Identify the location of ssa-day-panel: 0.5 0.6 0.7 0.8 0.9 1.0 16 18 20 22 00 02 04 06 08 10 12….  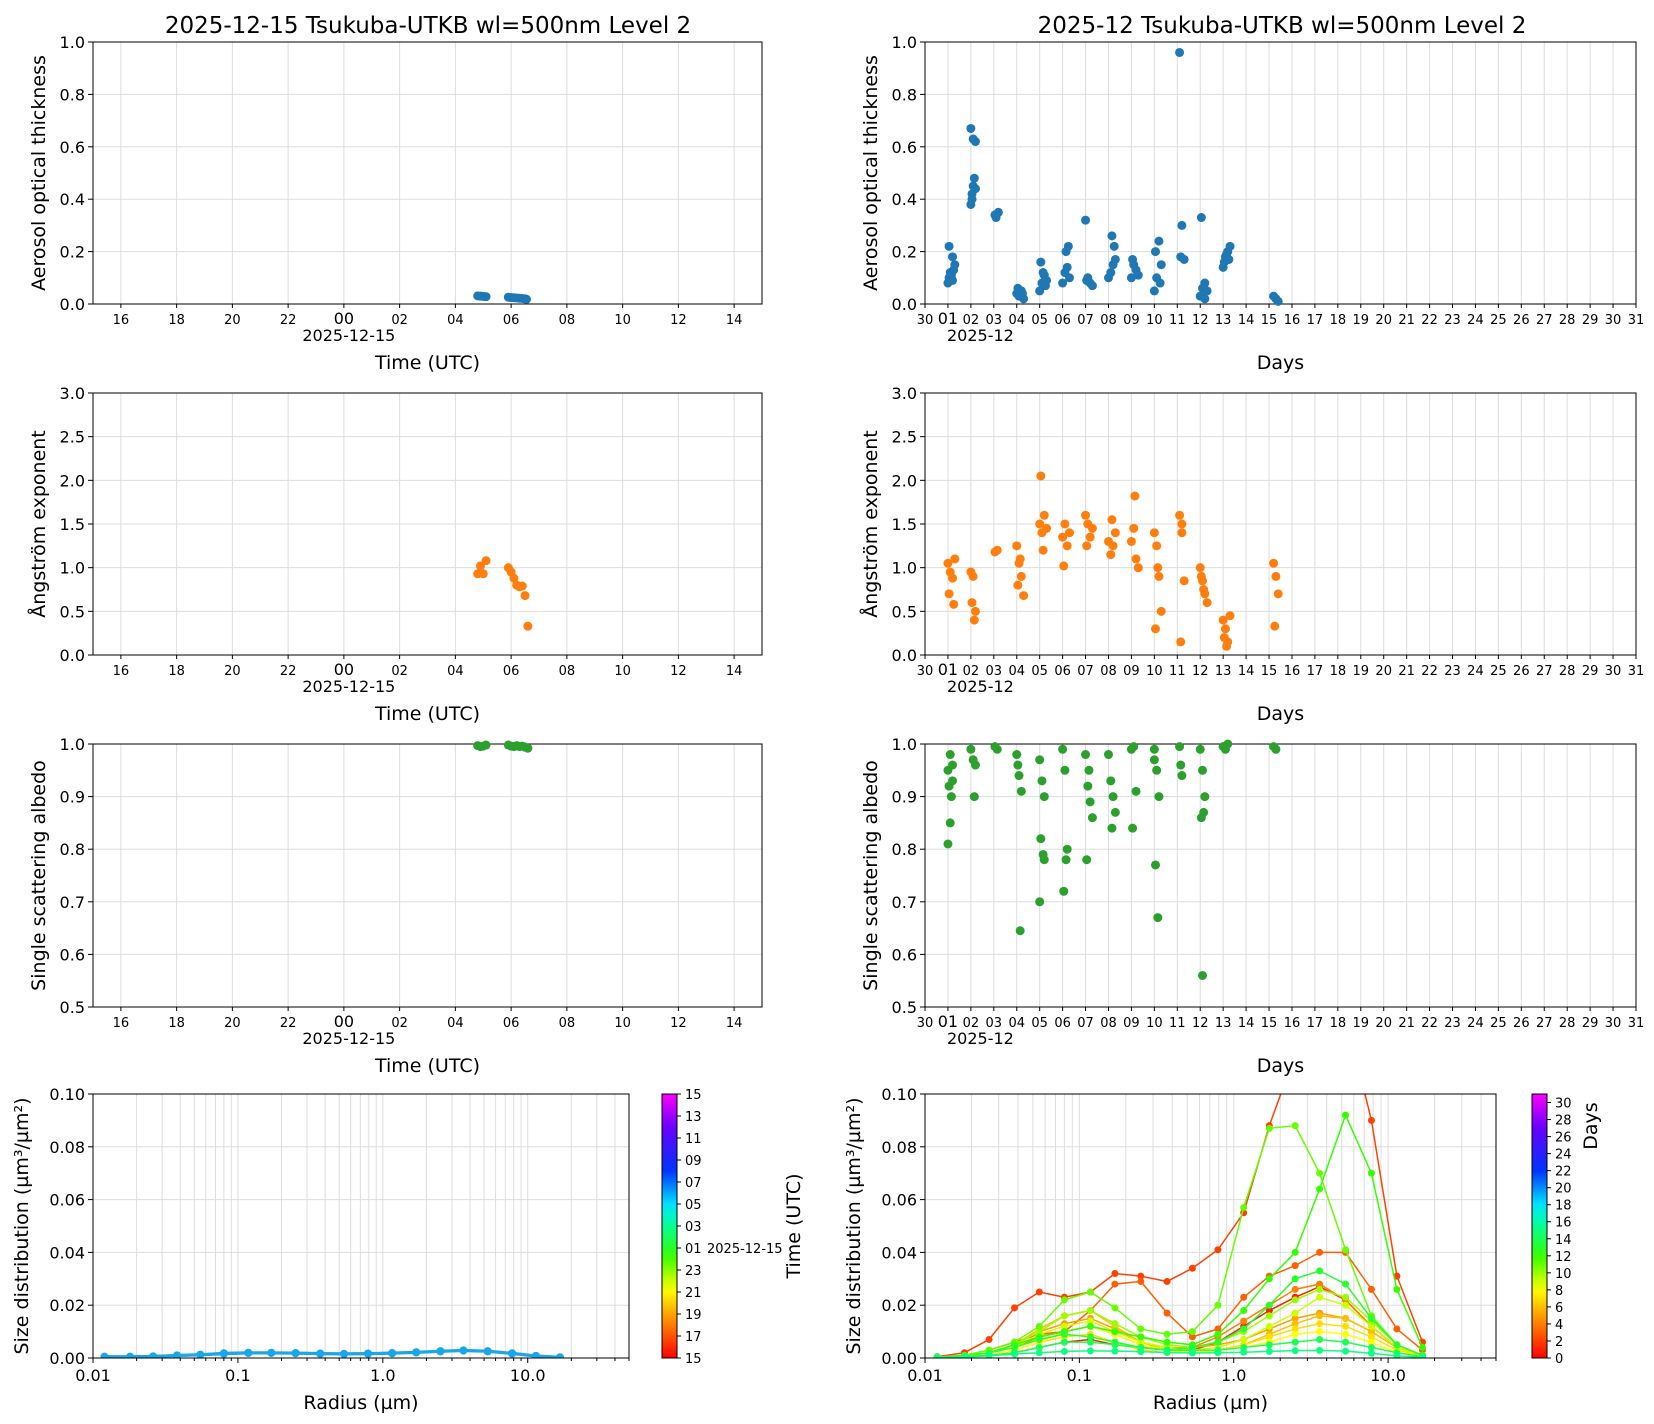
(395, 906).